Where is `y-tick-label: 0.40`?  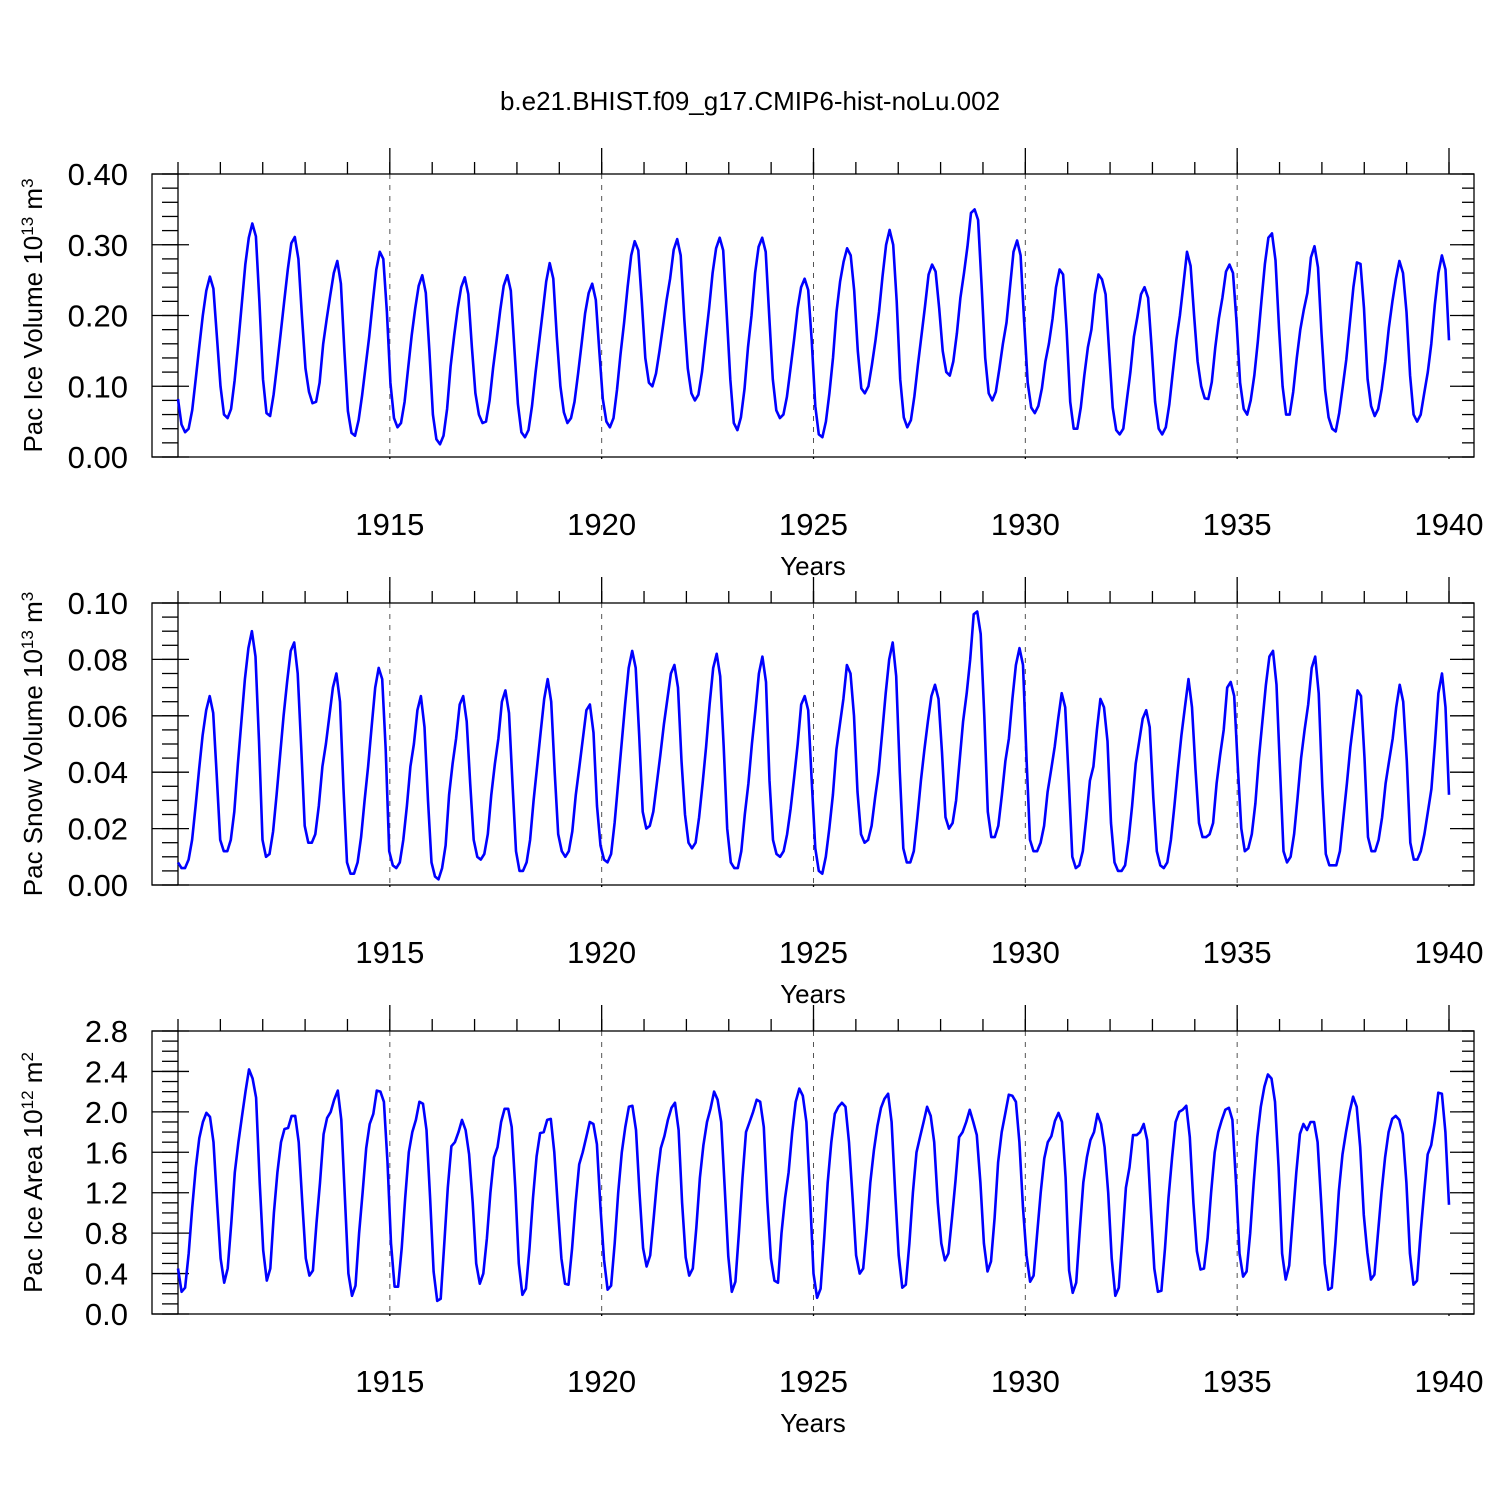 y-tick-label: 0.40 is located at coordinates (98, 174).